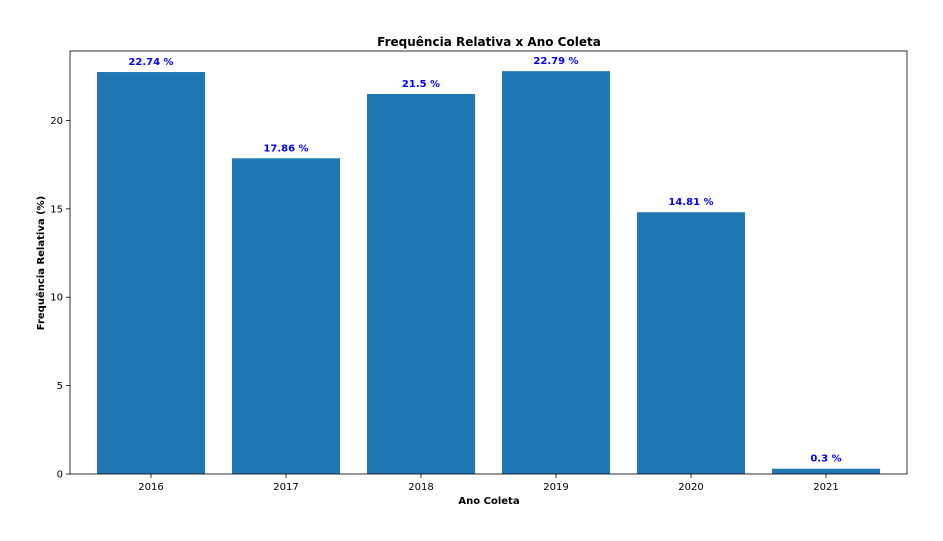 The width and height of the screenshot is (943, 541). I want to click on chart-title: Frequência Relativa x Ano Coleta, so click(489, 42).